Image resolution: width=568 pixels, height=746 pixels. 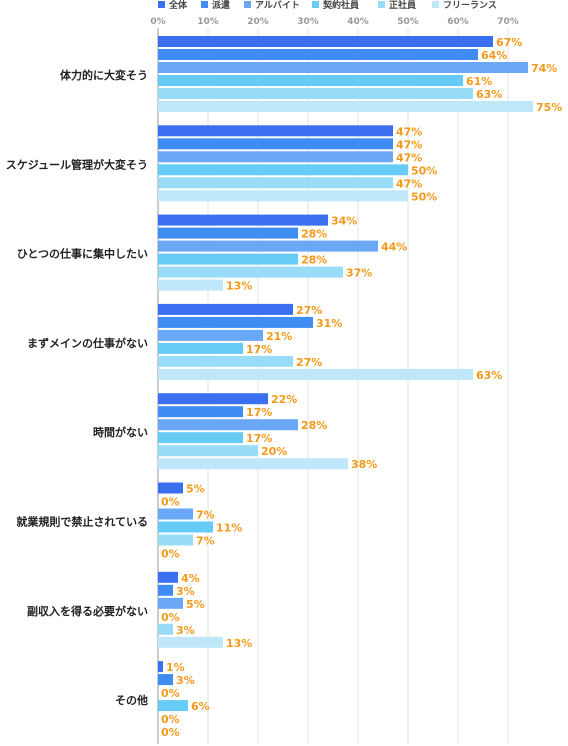 What do you see at coordinates (259, 438) in the screenshot?
I see `value-label-4-3: 17%` at bounding box center [259, 438].